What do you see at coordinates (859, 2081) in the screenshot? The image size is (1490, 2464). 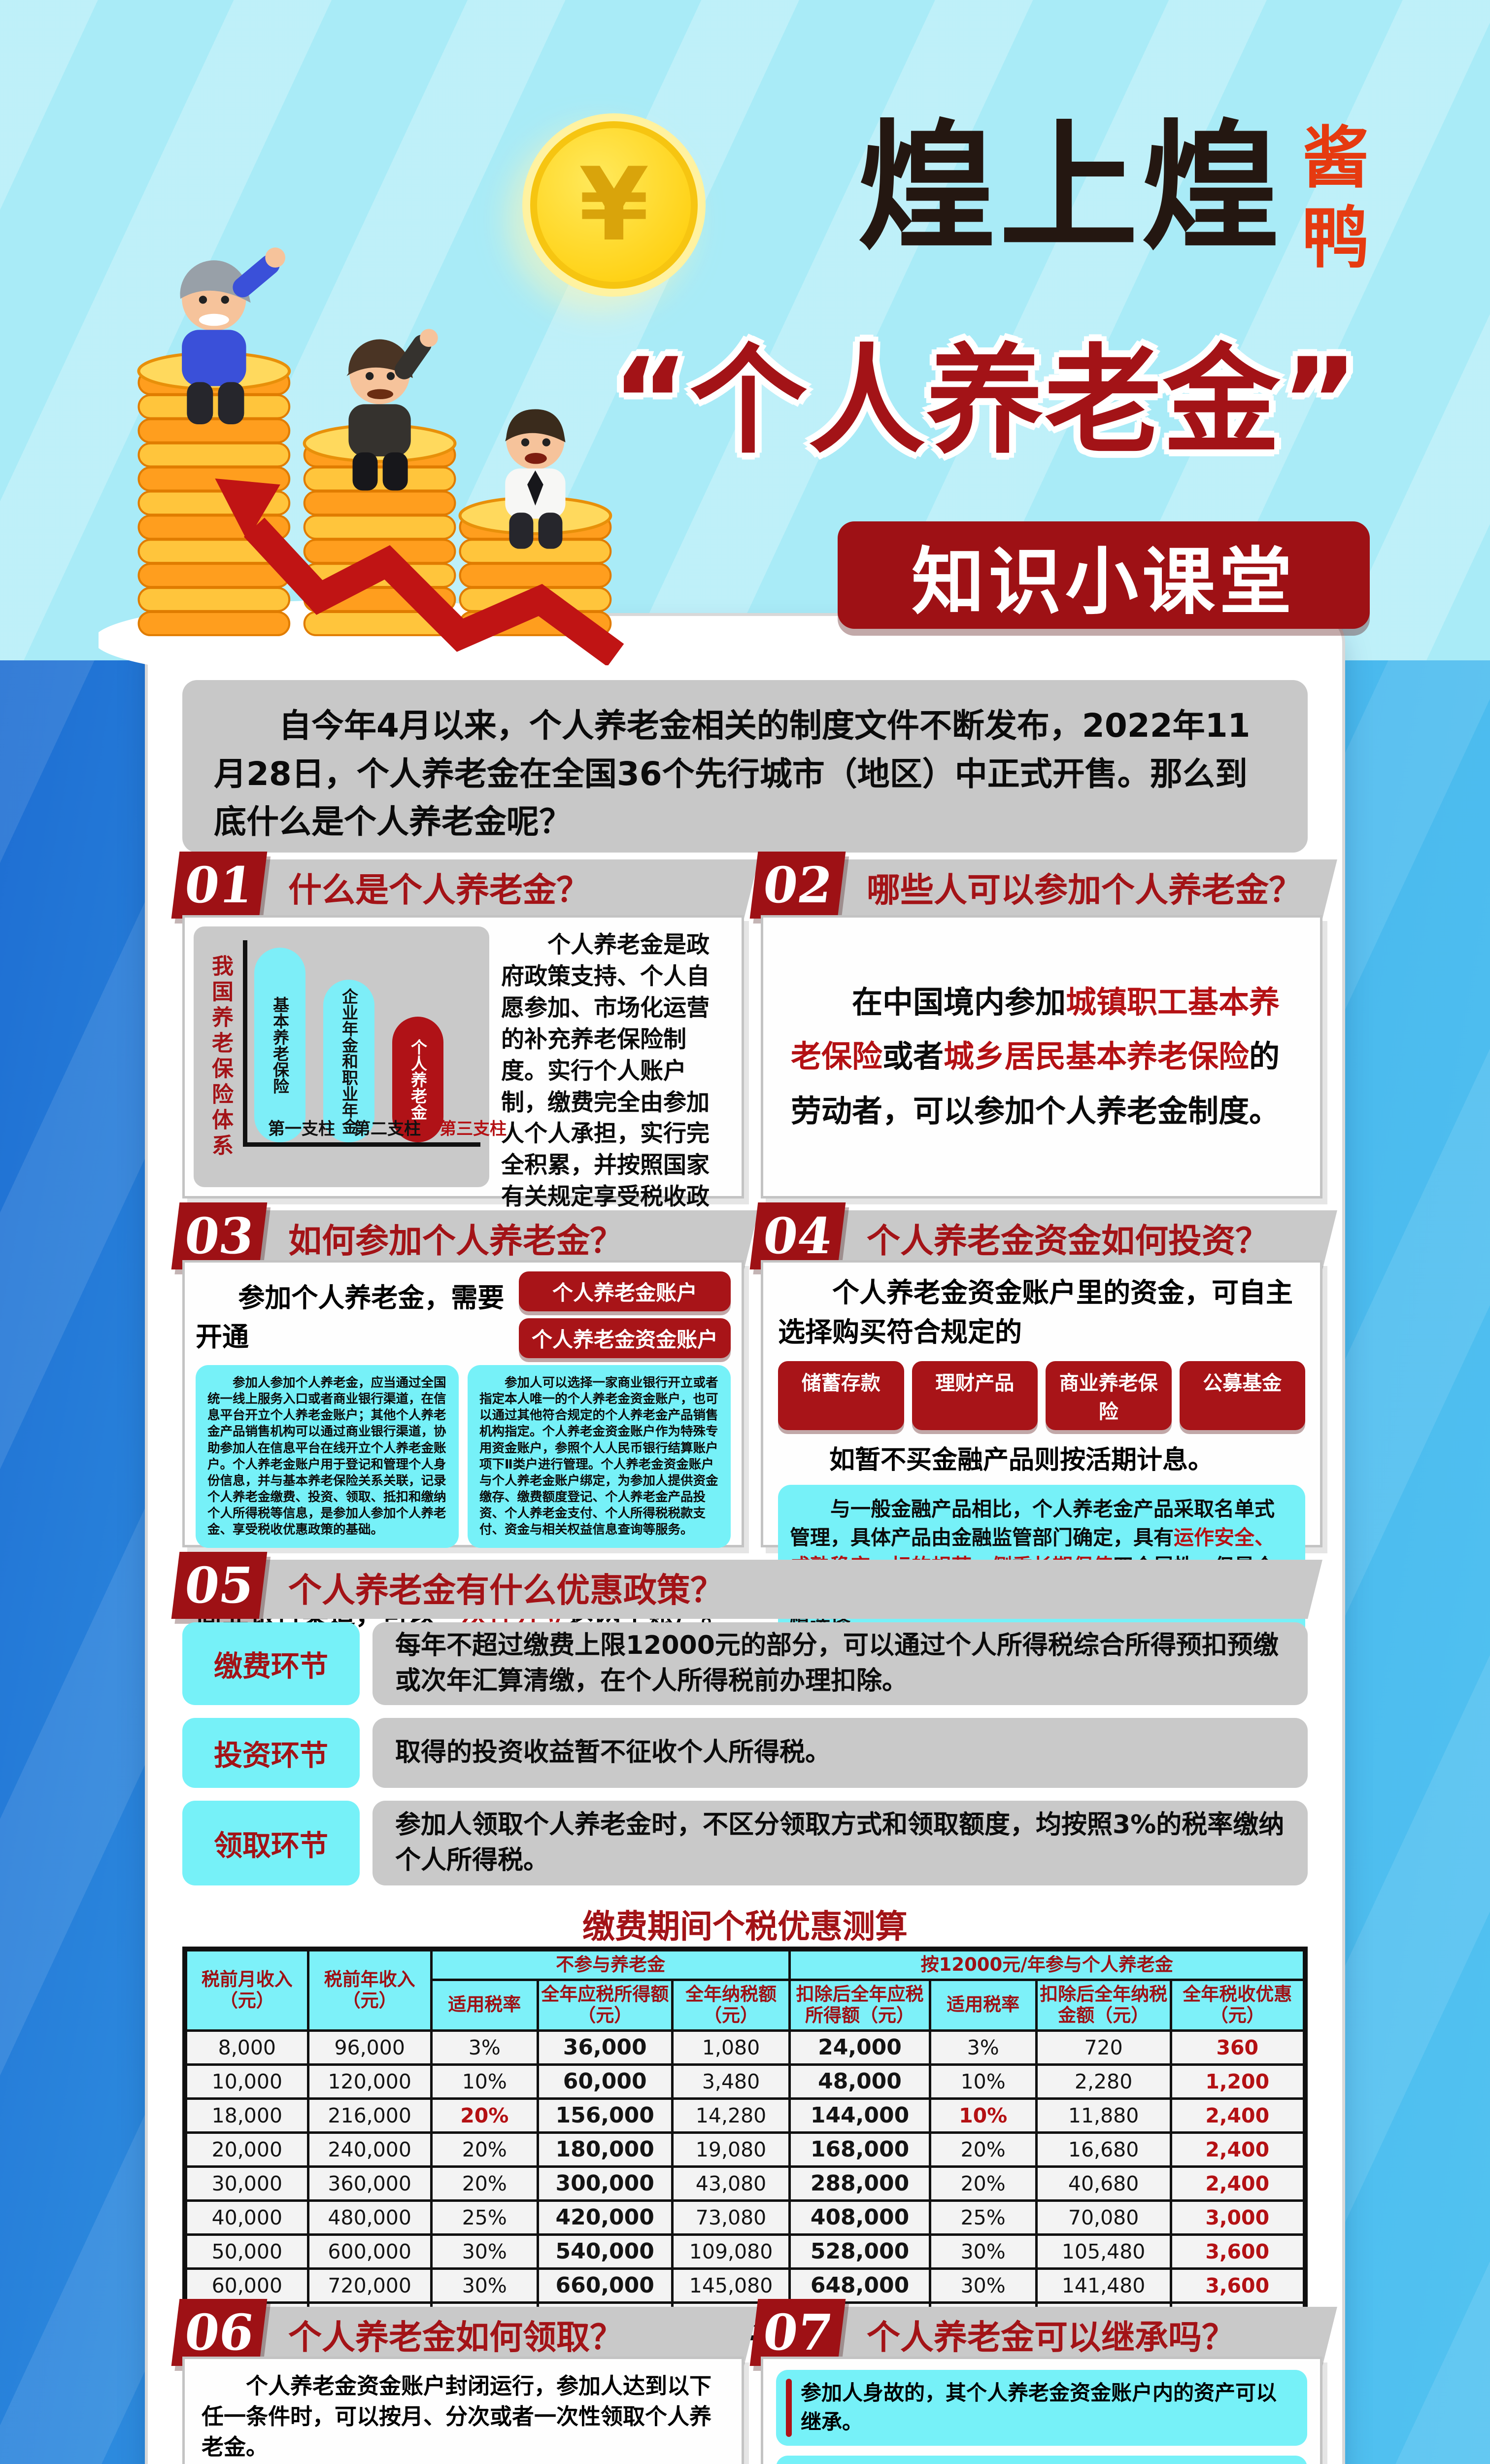 I see `table-cell: 48,000` at bounding box center [859, 2081].